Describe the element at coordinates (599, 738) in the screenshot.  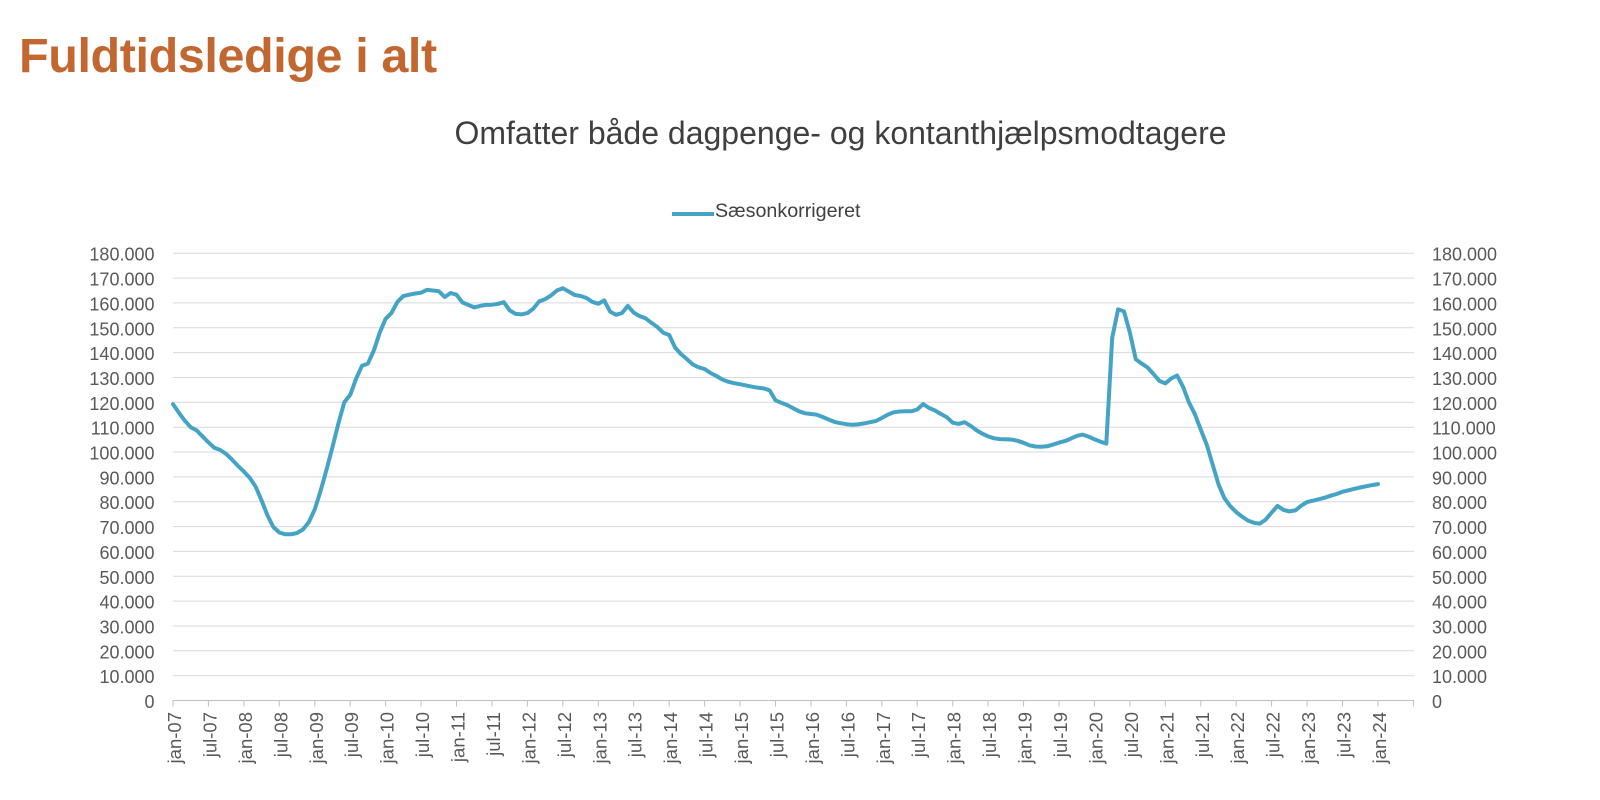
I see `svg-text: jan-13` at that location.